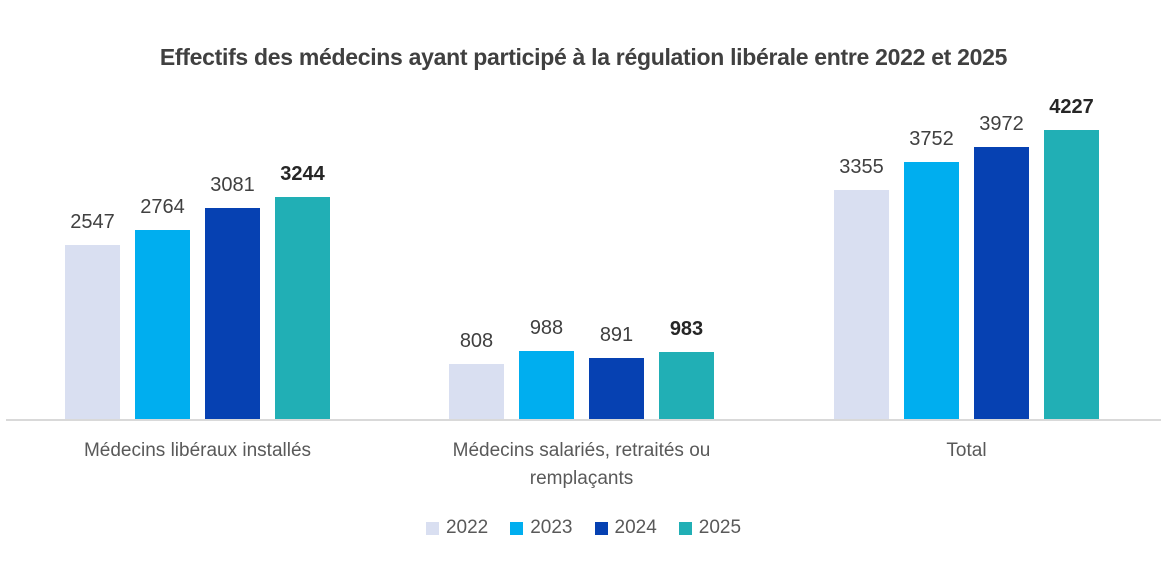  What do you see at coordinates (476, 341) in the screenshot?
I see `value-label: 808` at bounding box center [476, 341].